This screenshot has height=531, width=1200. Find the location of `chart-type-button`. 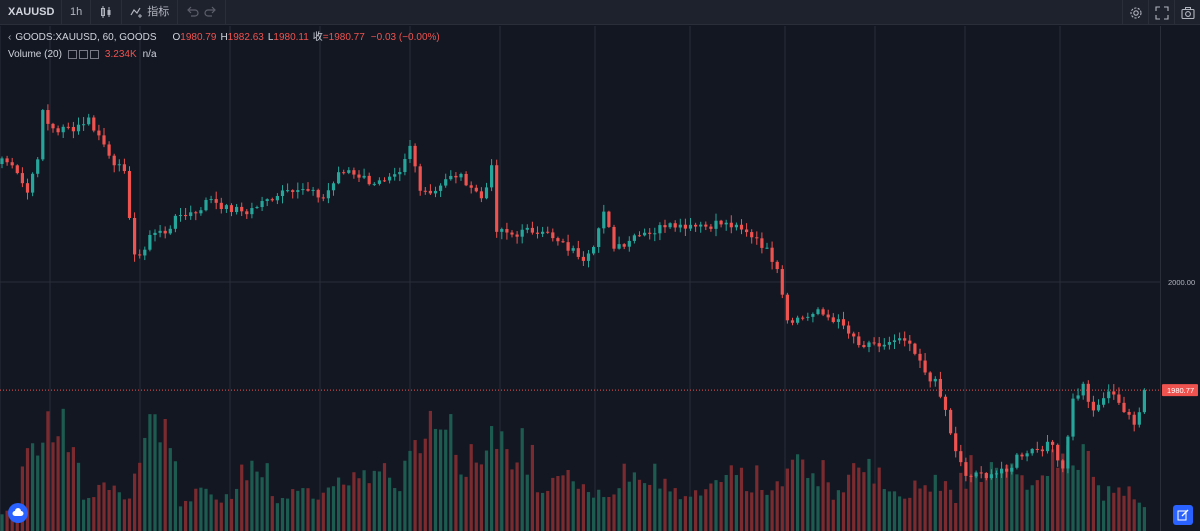

chart-type-button is located at coordinates (107, 12).